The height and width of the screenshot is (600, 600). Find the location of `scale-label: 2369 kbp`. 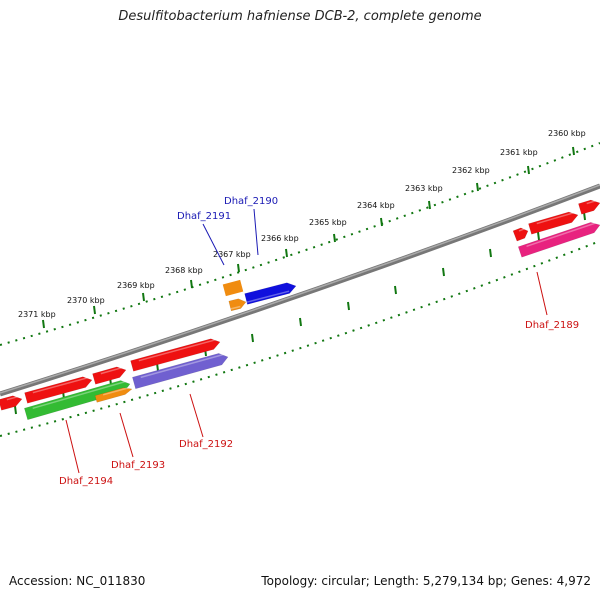

scale-label: 2369 kbp is located at coordinates (136, 285).